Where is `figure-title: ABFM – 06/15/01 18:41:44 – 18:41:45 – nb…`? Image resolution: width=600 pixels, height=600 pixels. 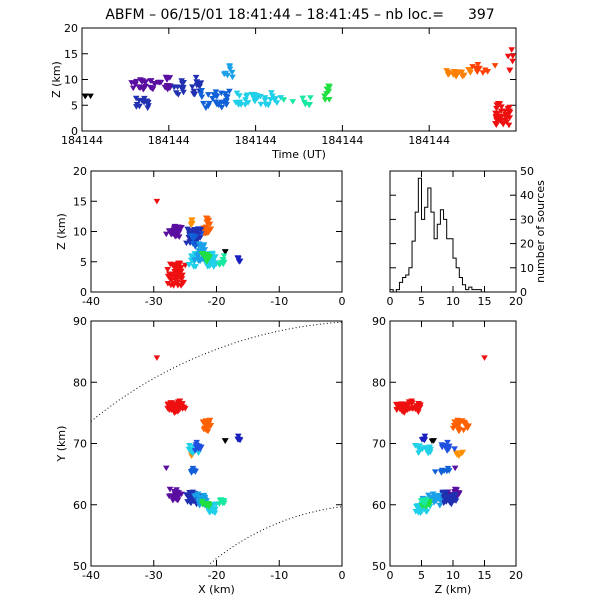 figure-title: ABFM – 06/15/01 18:41:44 – 18:41:45 – nb… is located at coordinates (299, 15).